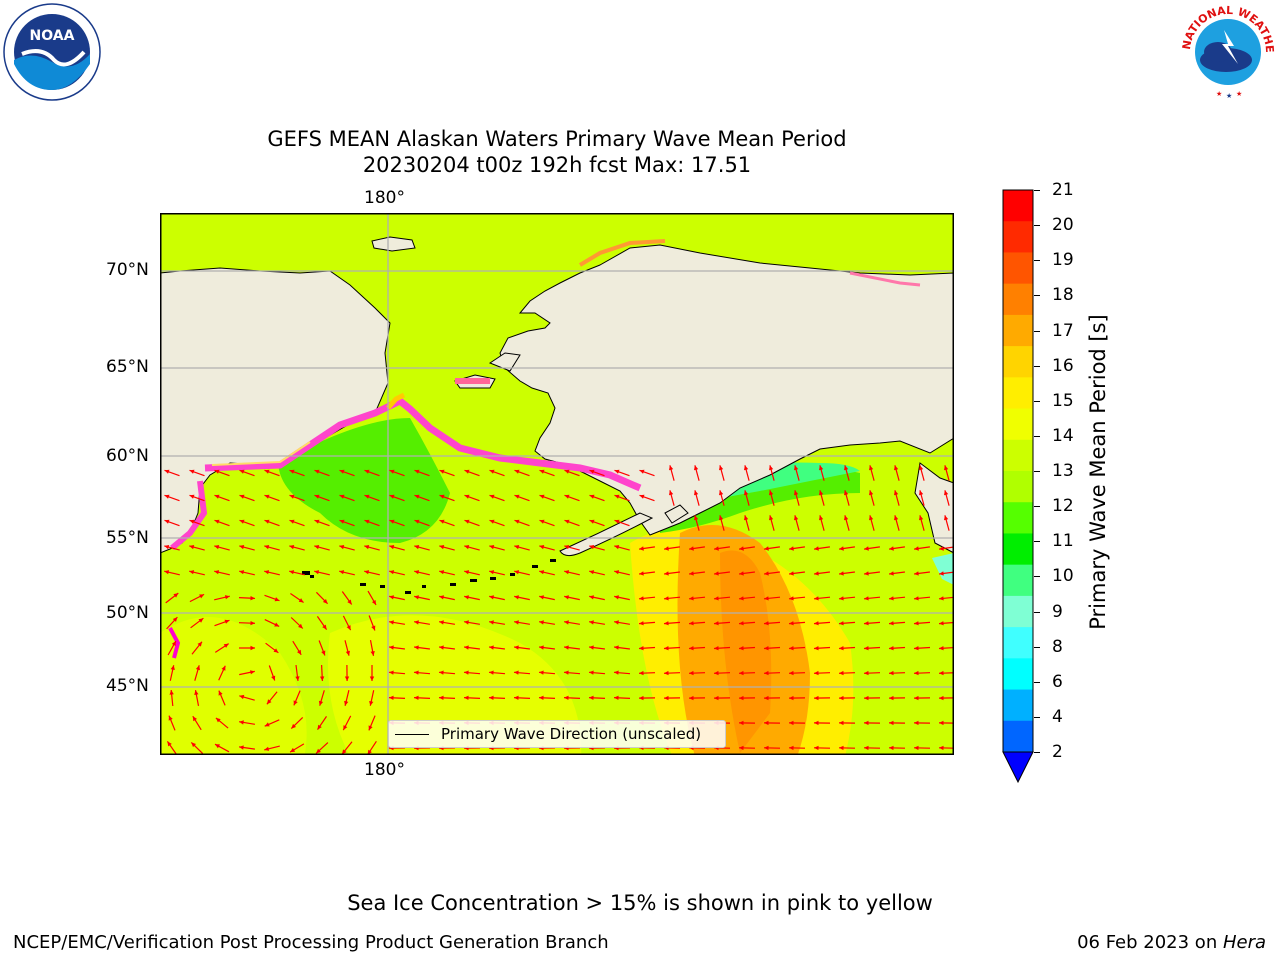 This screenshot has width=1280, height=960. What do you see at coordinates (1057, 752) in the screenshot?
I see `colorbar-tick-label: 2` at bounding box center [1057, 752].